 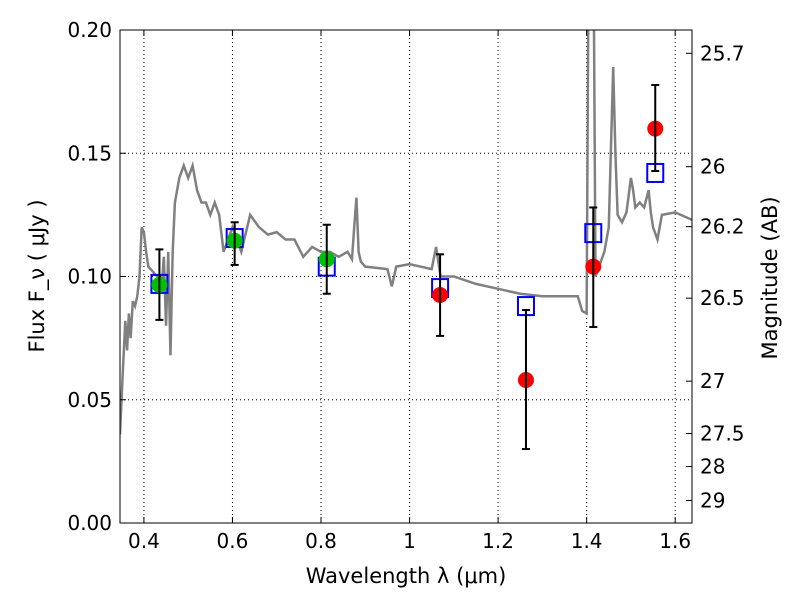 What do you see at coordinates (712, 381) in the screenshot?
I see `right-tick-label: 27` at bounding box center [712, 381].